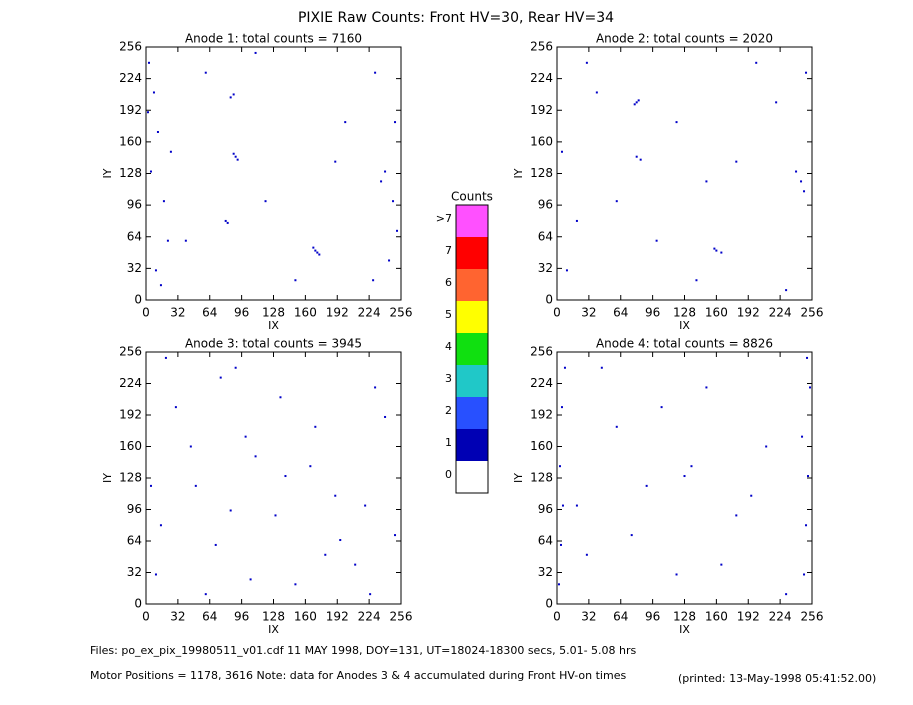 This screenshot has height=705, width=913. Describe the element at coordinates (812, 617) in the screenshot. I see `x-tick-label: 256` at that location.